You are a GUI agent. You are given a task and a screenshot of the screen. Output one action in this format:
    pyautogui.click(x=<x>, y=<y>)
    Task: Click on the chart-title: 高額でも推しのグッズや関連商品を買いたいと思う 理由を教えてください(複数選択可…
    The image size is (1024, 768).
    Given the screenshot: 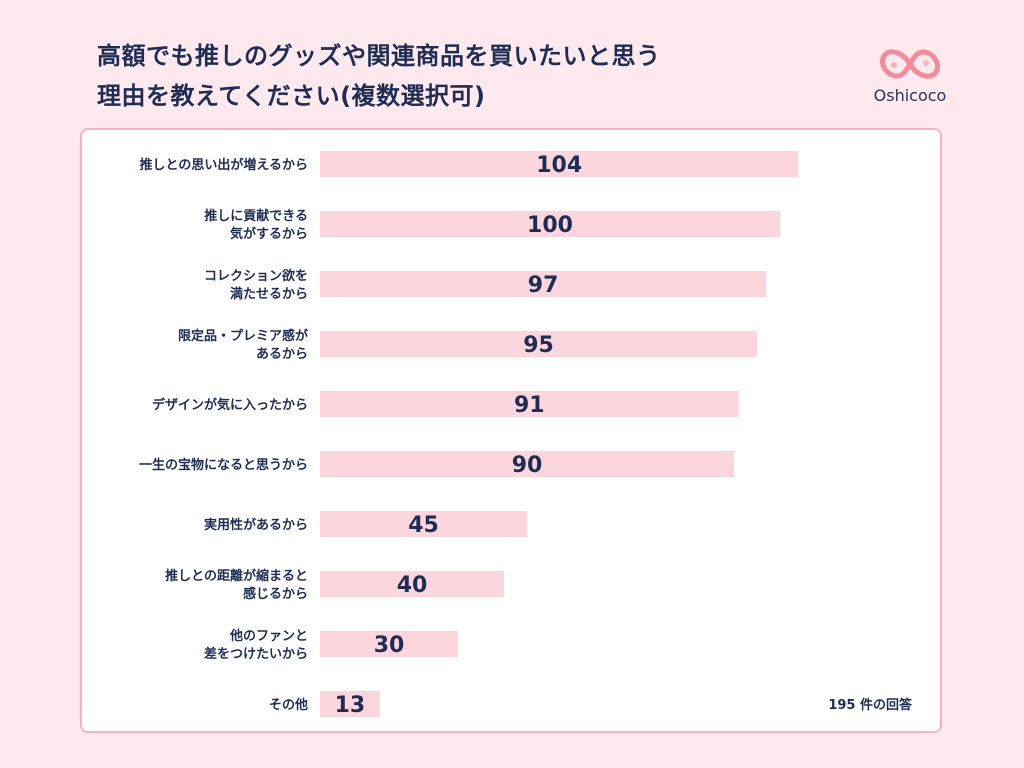 What is the action you would take?
    pyautogui.click(x=379, y=76)
    